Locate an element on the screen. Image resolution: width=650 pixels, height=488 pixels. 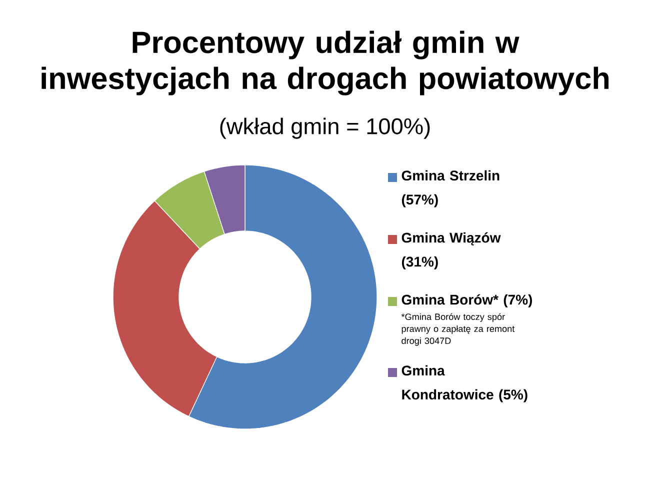
legend-label: Gmina Kondratowice (5%) is located at coordinates (465, 383).